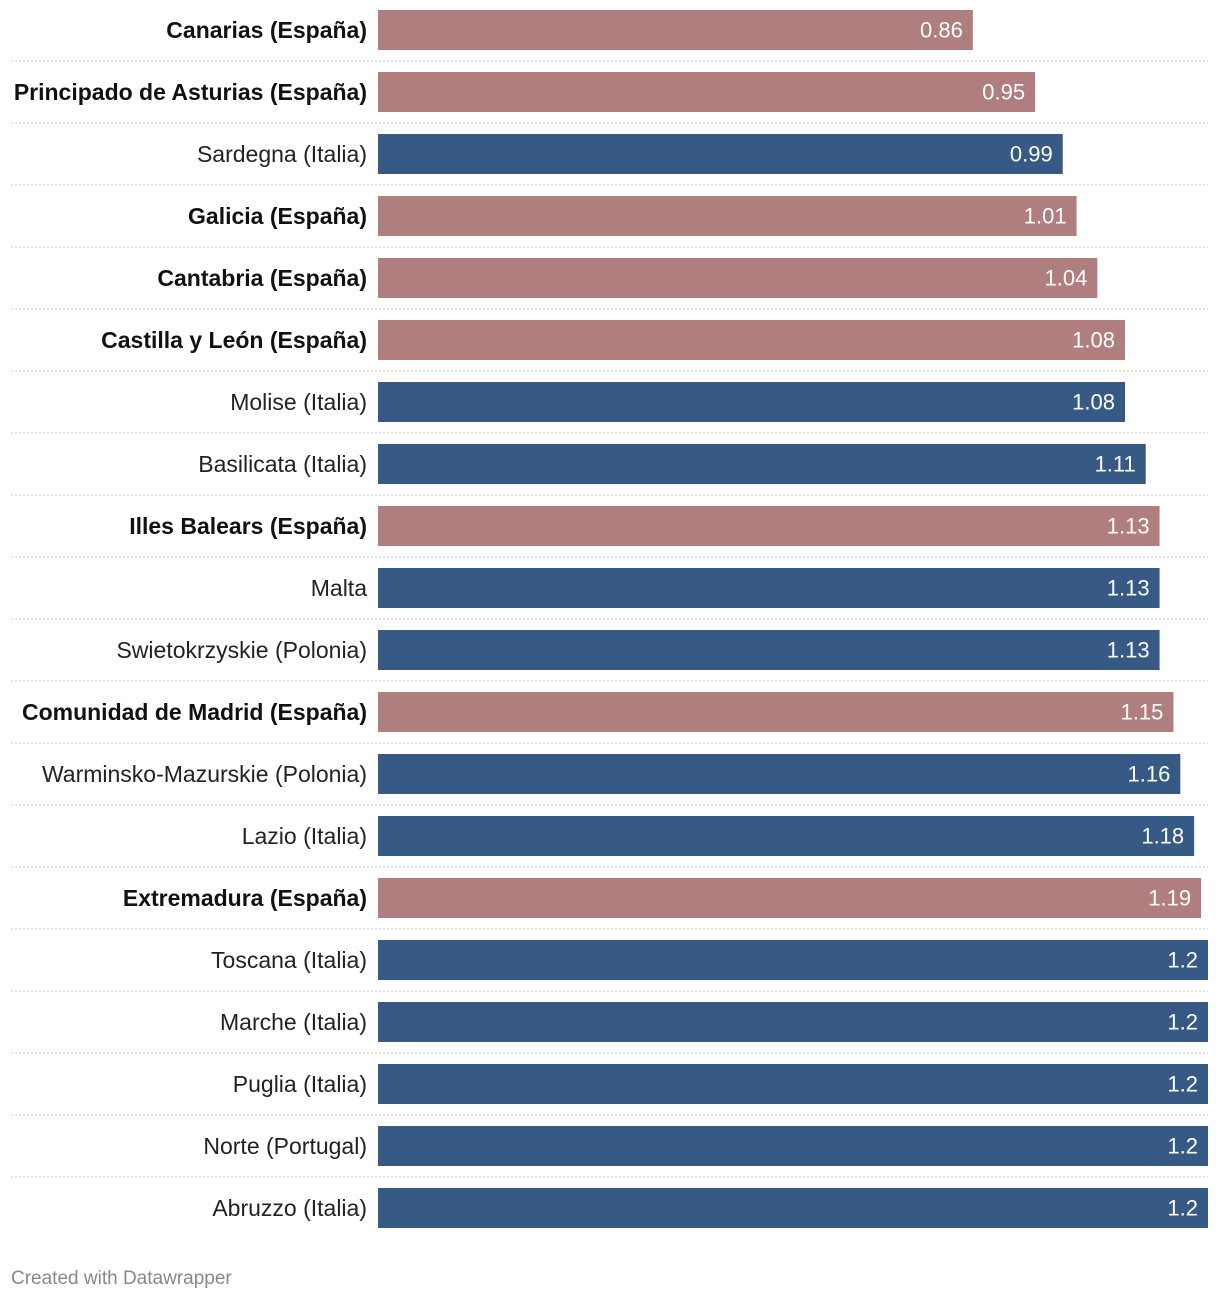 The height and width of the screenshot is (1304, 1220). What do you see at coordinates (277, 216) in the screenshot?
I see `row-label: Galicia (España)` at bounding box center [277, 216].